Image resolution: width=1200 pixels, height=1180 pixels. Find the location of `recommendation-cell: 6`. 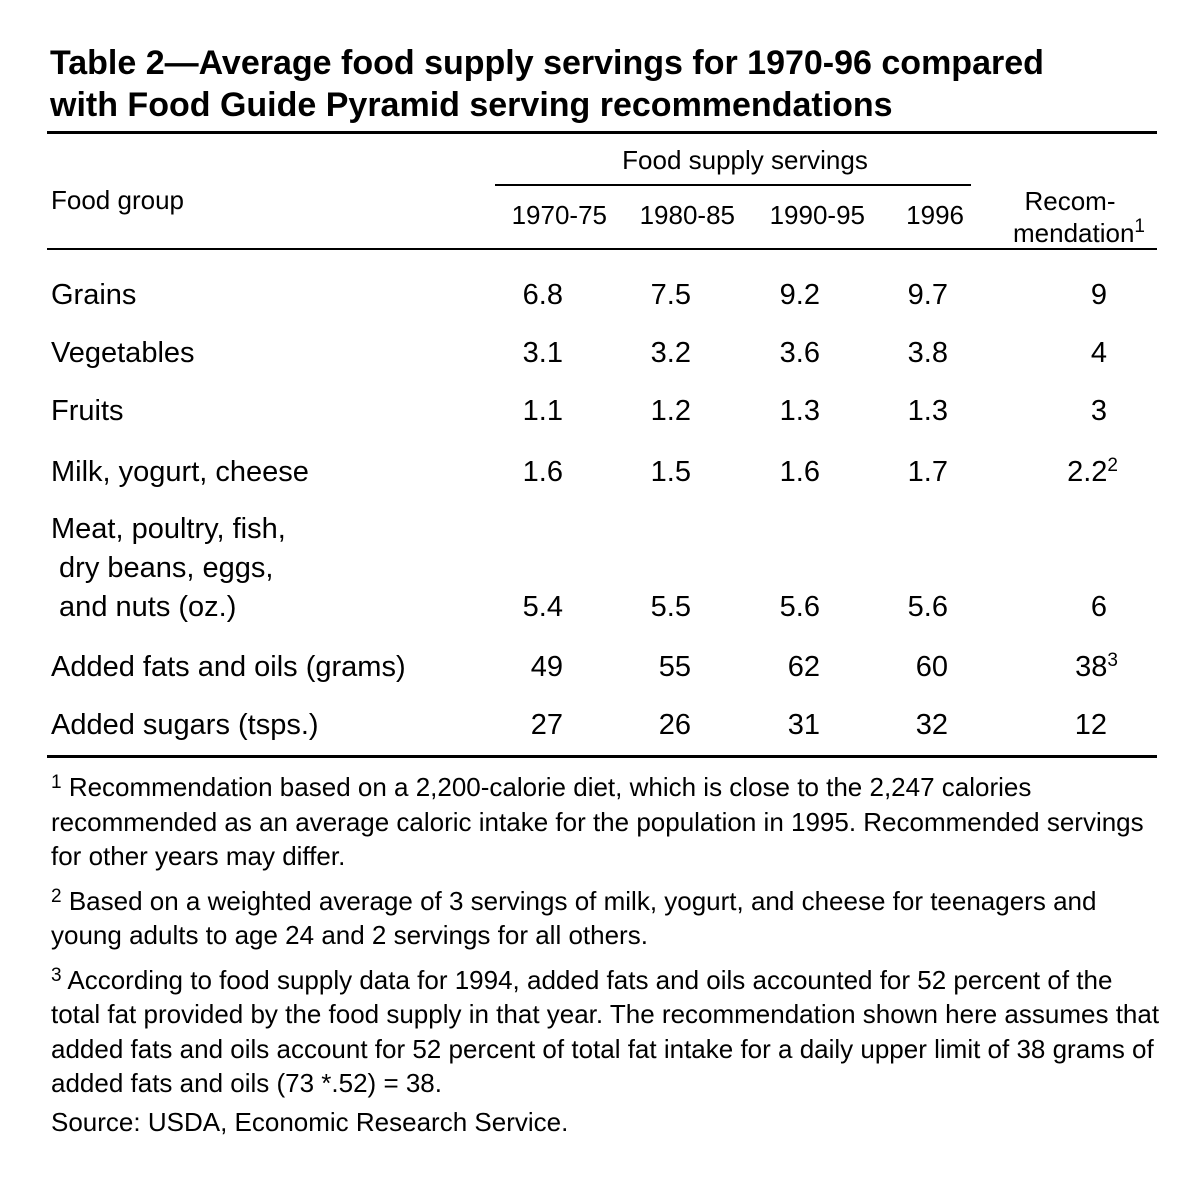

recommendation-cell: 6 is located at coordinates (1037, 607).